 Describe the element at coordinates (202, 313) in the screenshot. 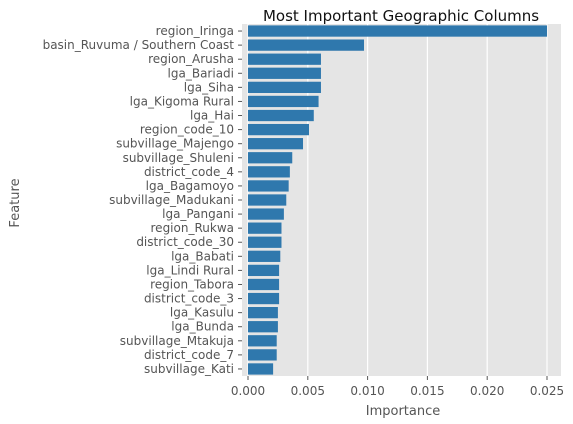

I see `y-tick-label: lga_Kasulu` at that location.